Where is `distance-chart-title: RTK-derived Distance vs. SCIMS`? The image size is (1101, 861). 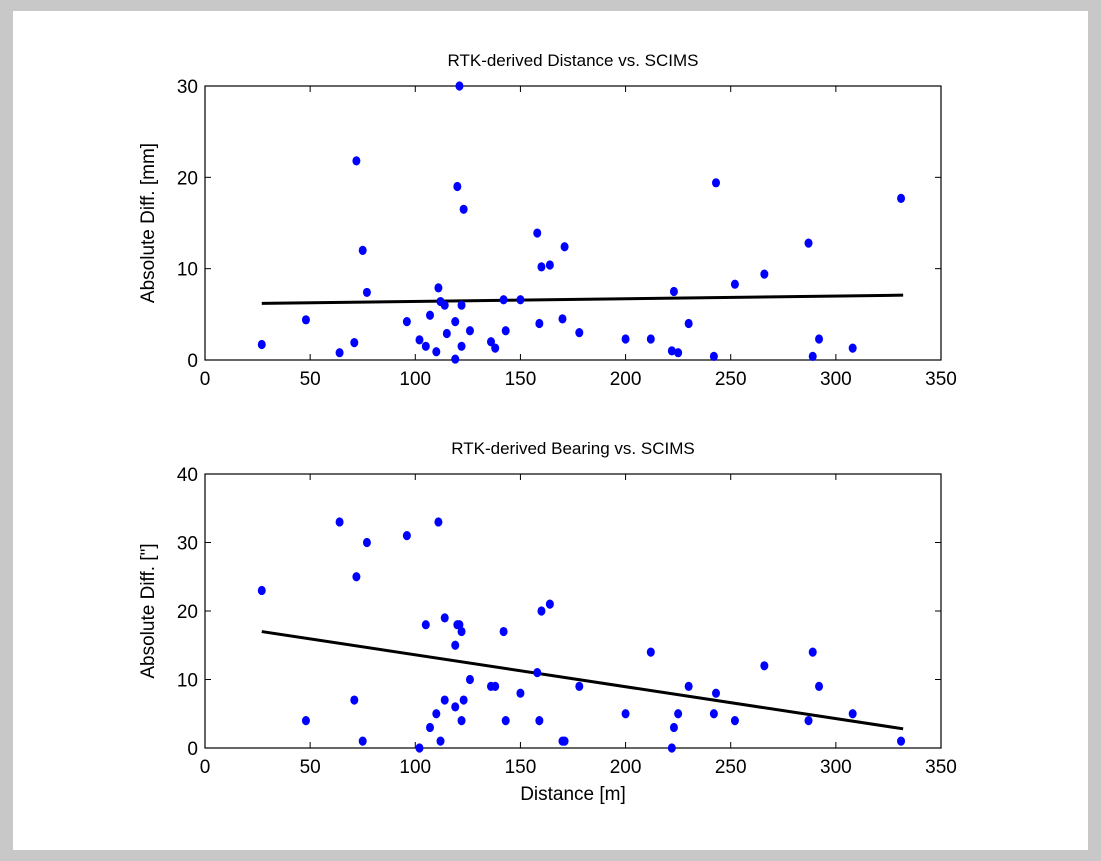 distance-chart-title: RTK-derived Distance vs. SCIMS is located at coordinates (573, 60).